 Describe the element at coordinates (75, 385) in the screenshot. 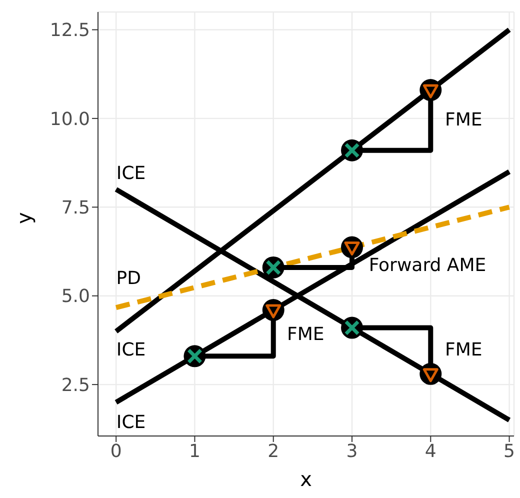

I see `y-tick-label: 2.5` at that location.